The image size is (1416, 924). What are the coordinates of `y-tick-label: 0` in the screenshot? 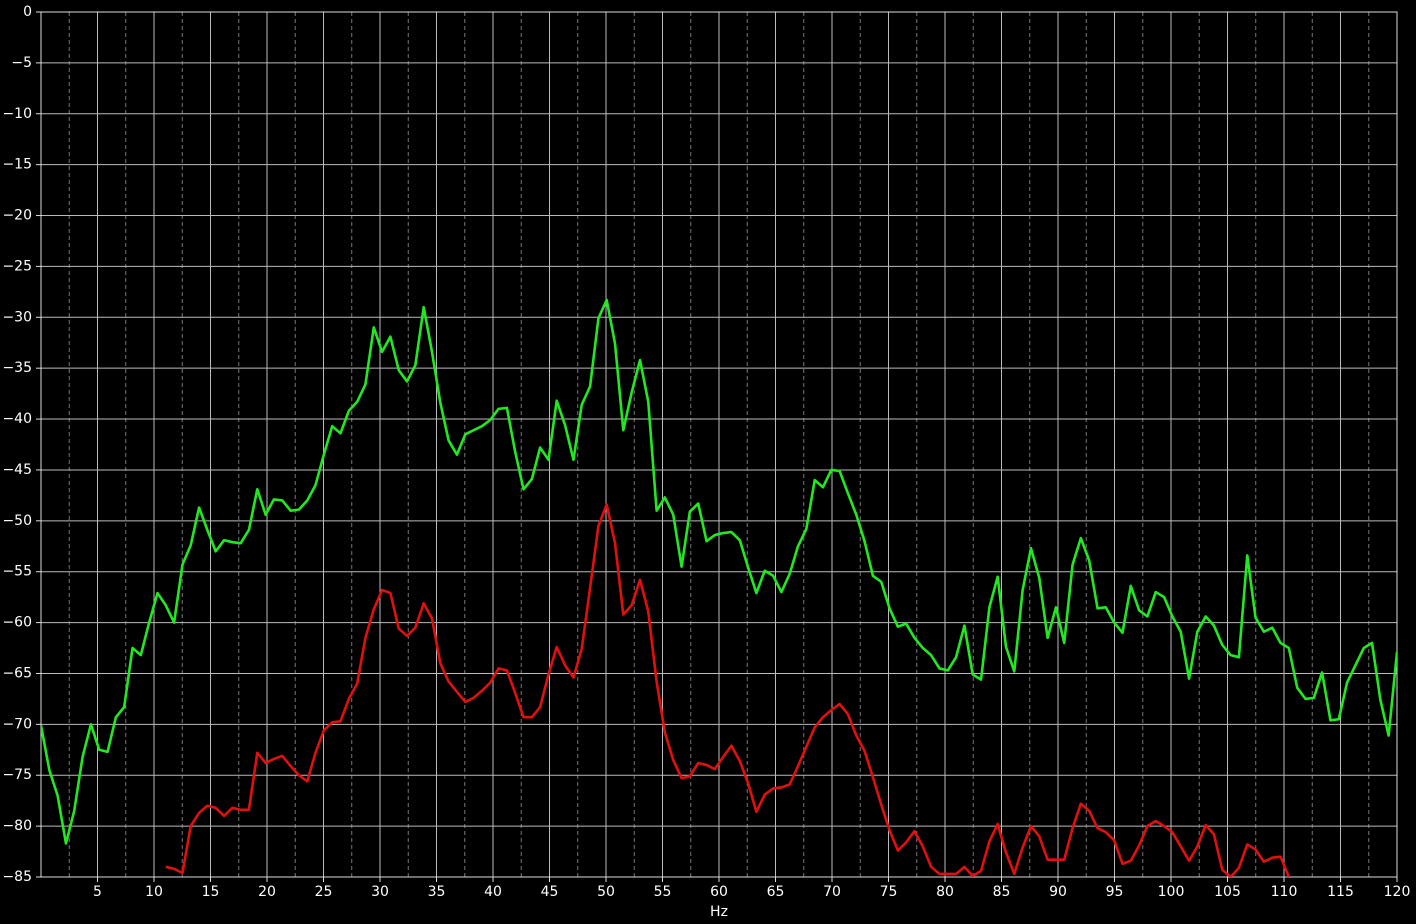 It's located at (27, 12).